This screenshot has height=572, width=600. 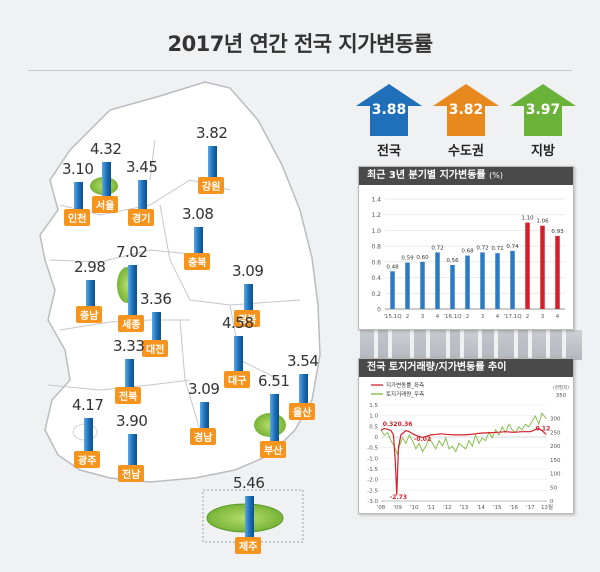 I want to click on y-tick-label: 0.6, so click(x=376, y=262).